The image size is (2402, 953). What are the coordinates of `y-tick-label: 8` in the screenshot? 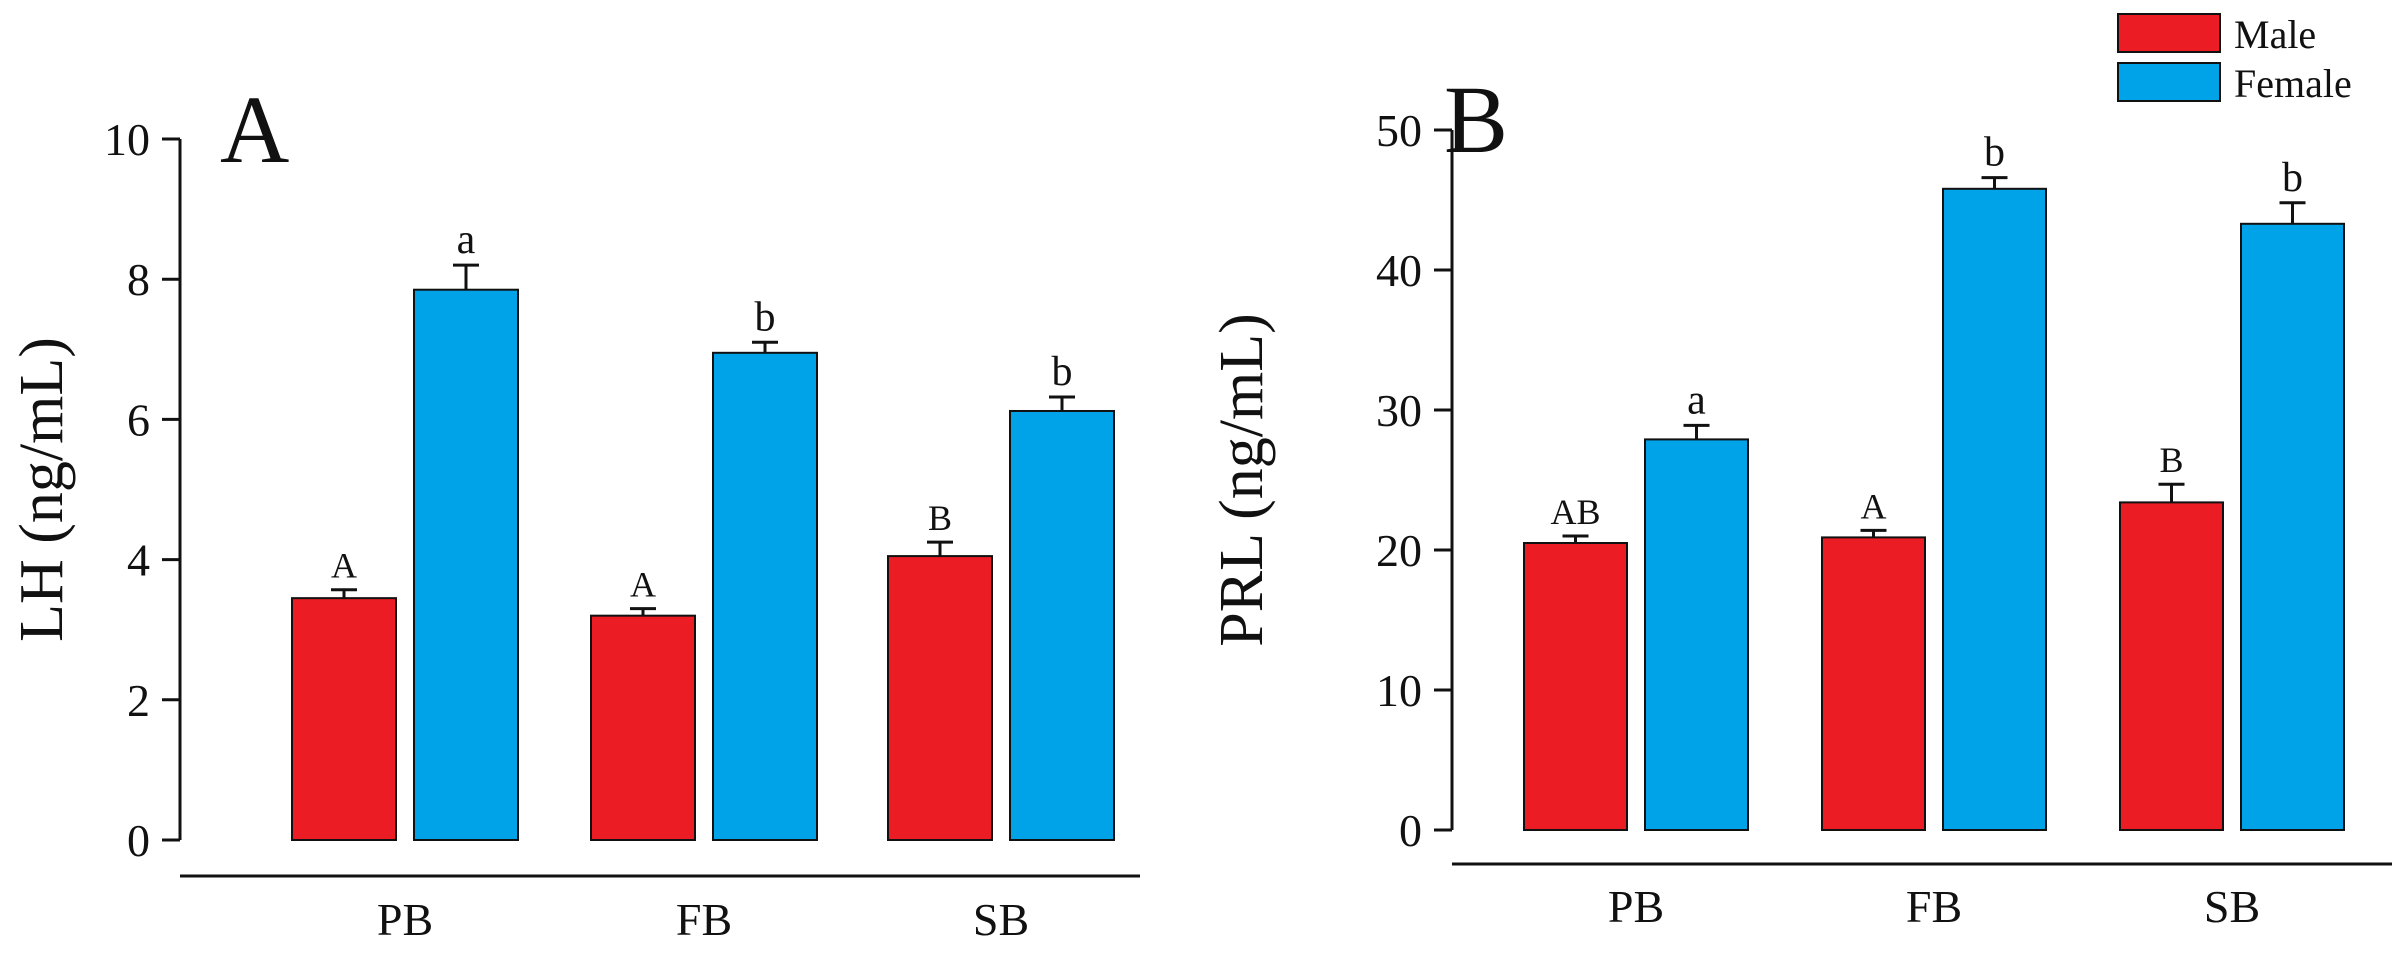 It's located at (138, 279).